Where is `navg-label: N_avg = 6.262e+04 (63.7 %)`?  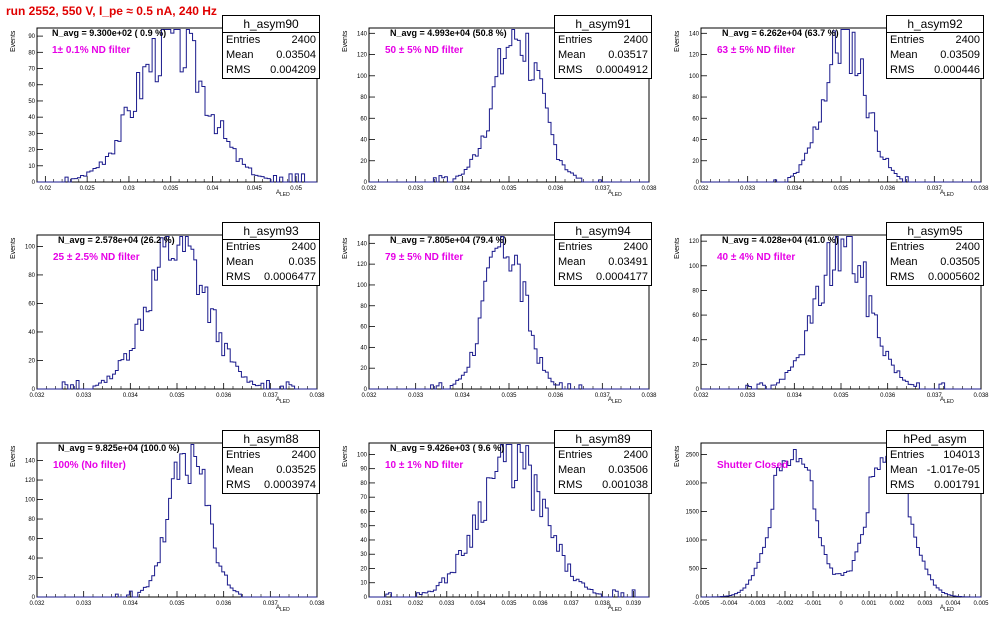 navg-label: N_avg = 6.262e+04 (63.7 %) is located at coordinates (780, 33).